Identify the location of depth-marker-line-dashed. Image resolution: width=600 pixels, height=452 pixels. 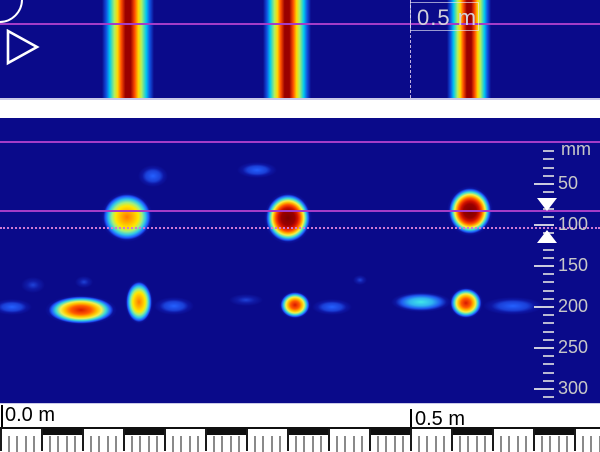
(300, 228).